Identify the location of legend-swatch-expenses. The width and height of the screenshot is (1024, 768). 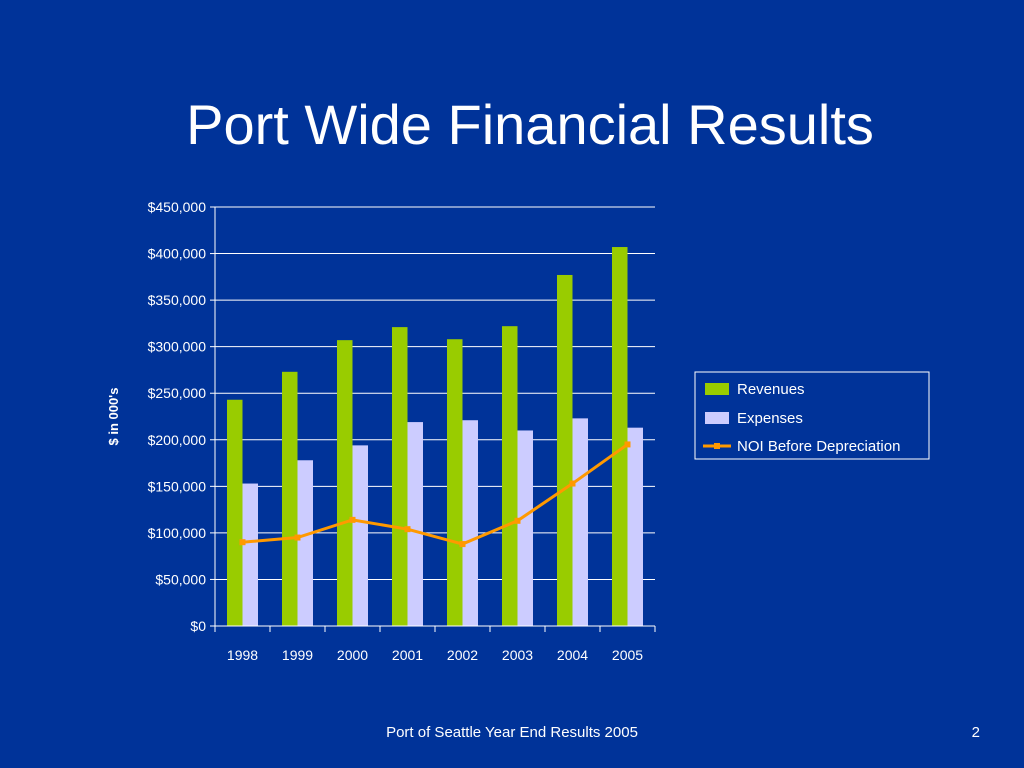
(717, 418).